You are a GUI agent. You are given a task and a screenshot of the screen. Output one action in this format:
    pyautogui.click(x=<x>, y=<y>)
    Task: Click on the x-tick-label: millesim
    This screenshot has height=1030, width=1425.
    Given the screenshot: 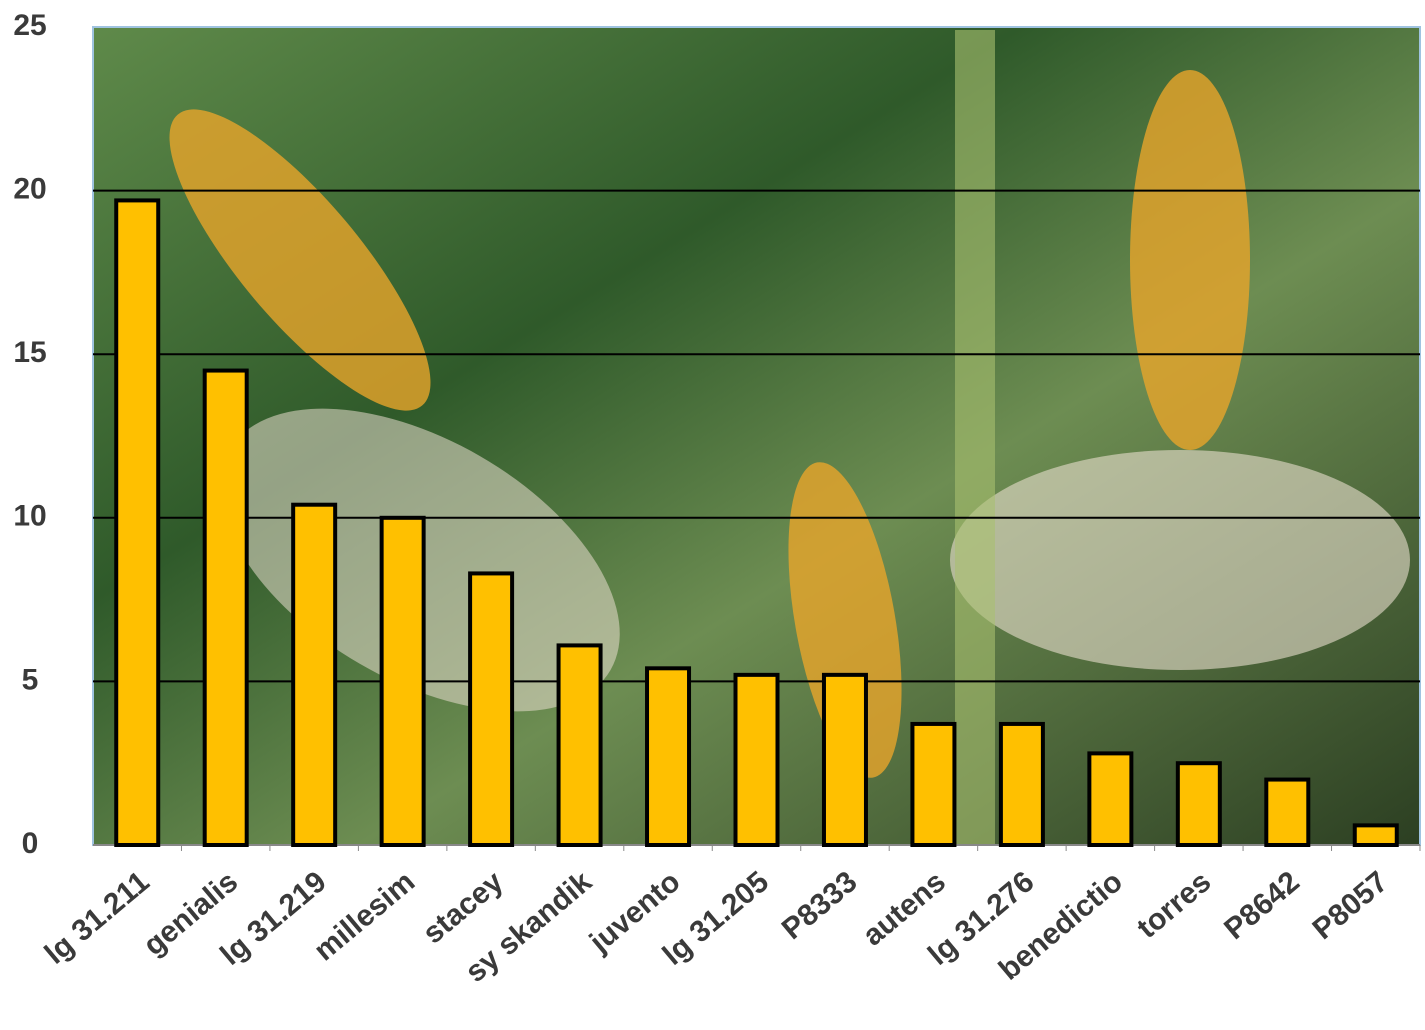 What is the action you would take?
    pyautogui.click(x=364, y=916)
    